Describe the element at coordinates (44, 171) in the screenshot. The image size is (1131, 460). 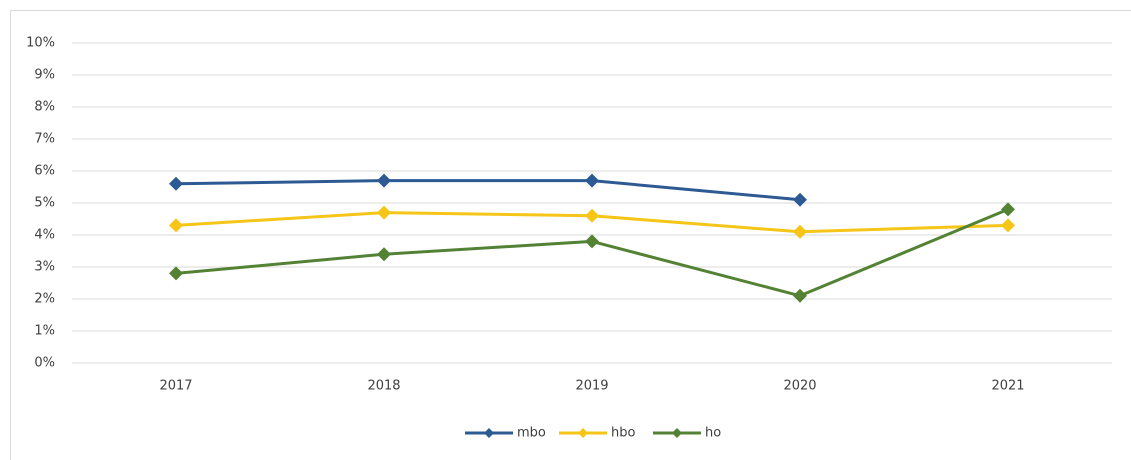
I see `y-tick-label: 6%` at that location.